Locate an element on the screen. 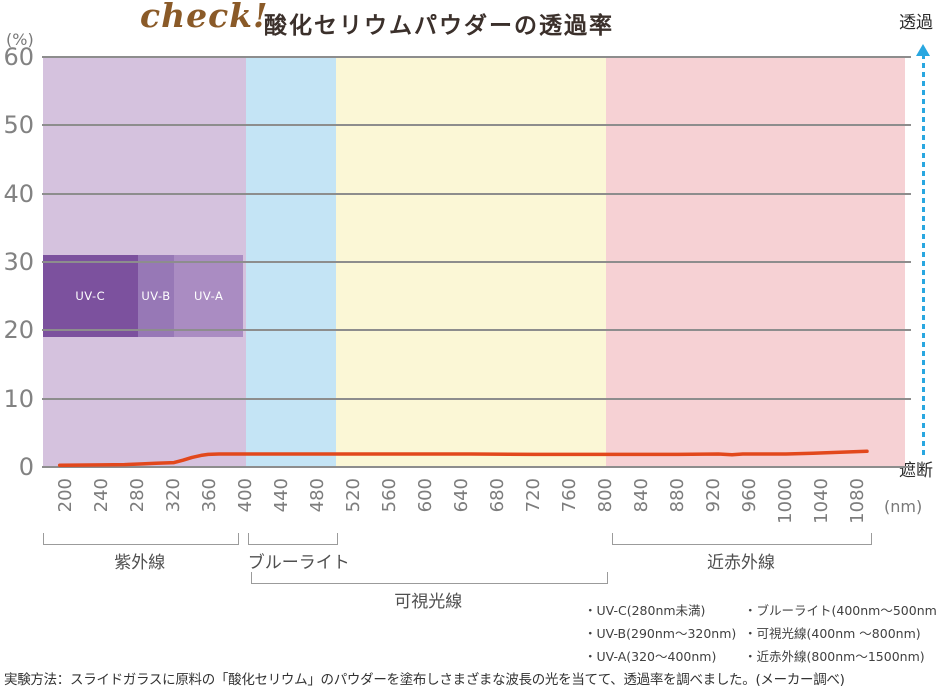 This screenshot has width=936, height=689. x-tick-label-960: 960 is located at coordinates (749, 495).